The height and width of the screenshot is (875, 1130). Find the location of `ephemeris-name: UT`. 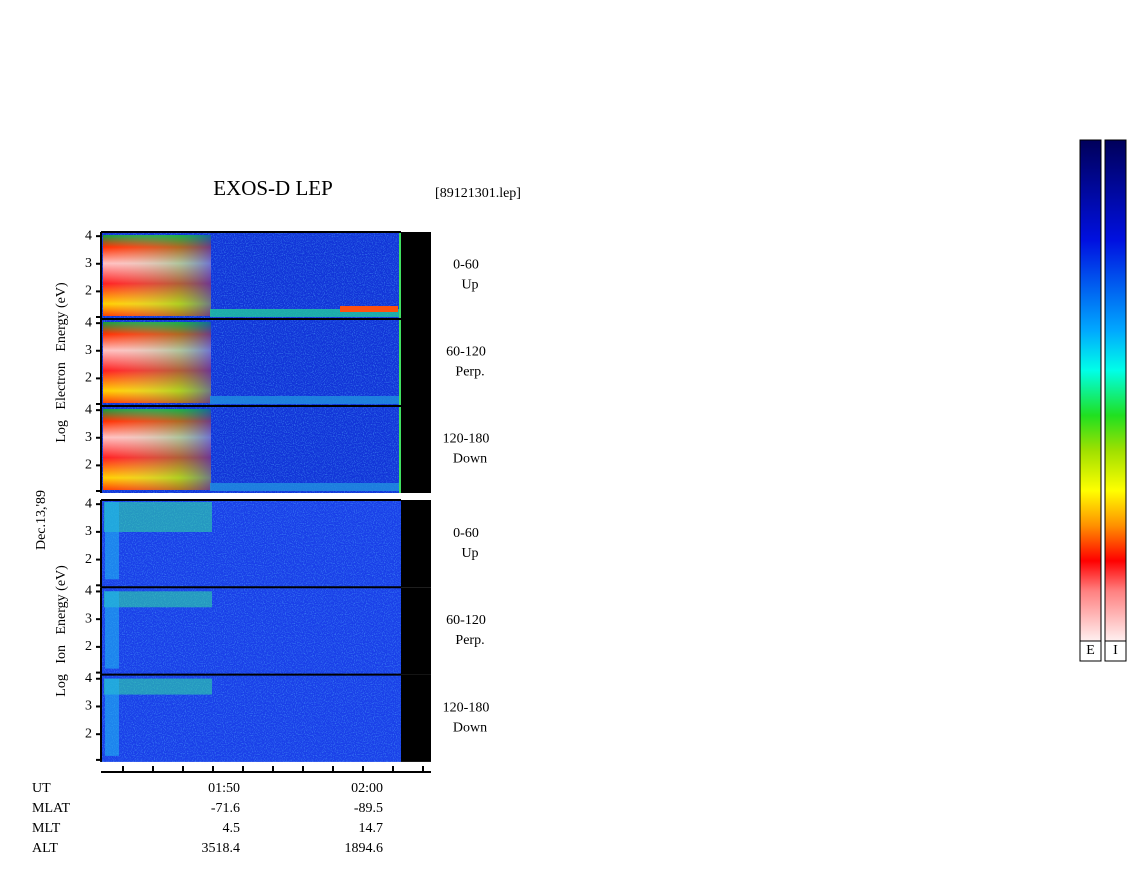

ephemeris-name: UT is located at coordinates (41, 788).